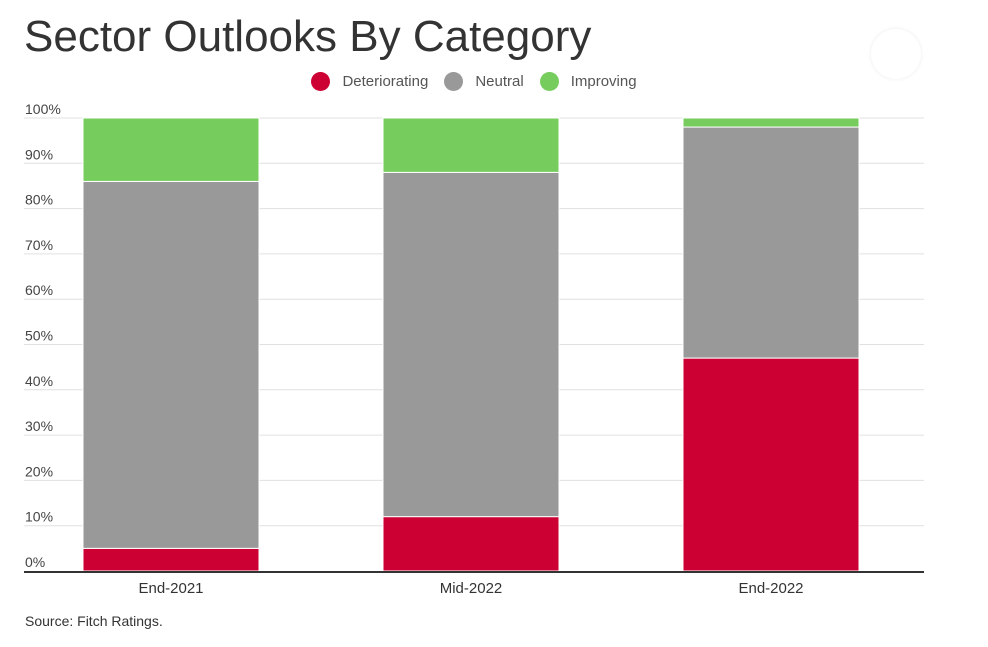 This screenshot has width=988, height=647. Describe the element at coordinates (39, 471) in the screenshot. I see `y-tick-label: 20%` at that location.